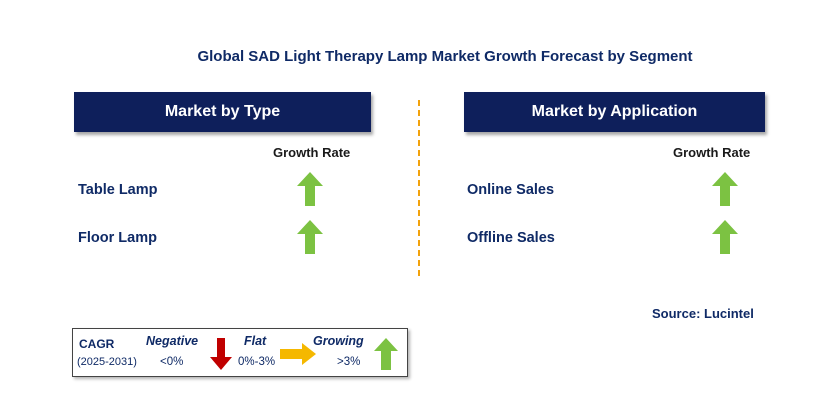 Image resolution: width=829 pixels, height=417 pixels. What do you see at coordinates (221, 354) in the screenshot?
I see `down-arrow-icon` at bounding box center [221, 354].